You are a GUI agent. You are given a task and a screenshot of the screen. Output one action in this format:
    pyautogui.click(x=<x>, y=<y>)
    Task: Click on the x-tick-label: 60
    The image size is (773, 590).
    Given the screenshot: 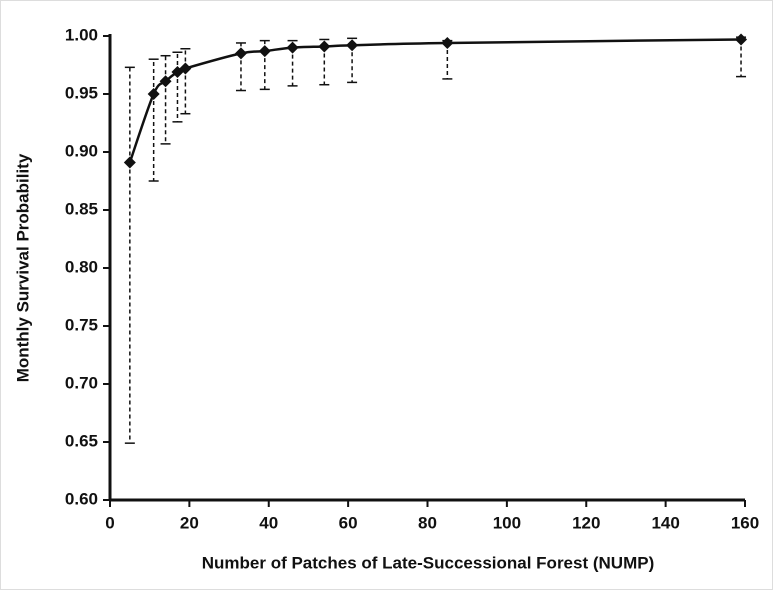 What is the action you would take?
    pyautogui.click(x=348, y=522)
    